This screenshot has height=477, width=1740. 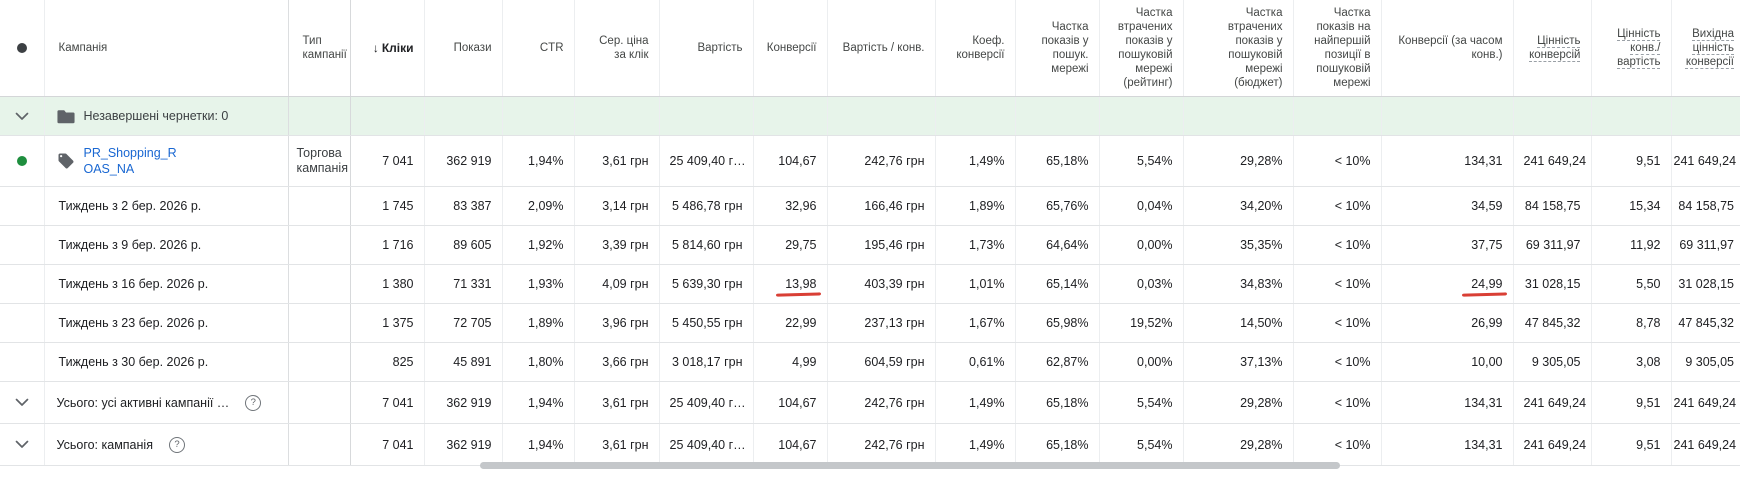 I want to click on cell-ctr: 1,92%, so click(x=538, y=245).